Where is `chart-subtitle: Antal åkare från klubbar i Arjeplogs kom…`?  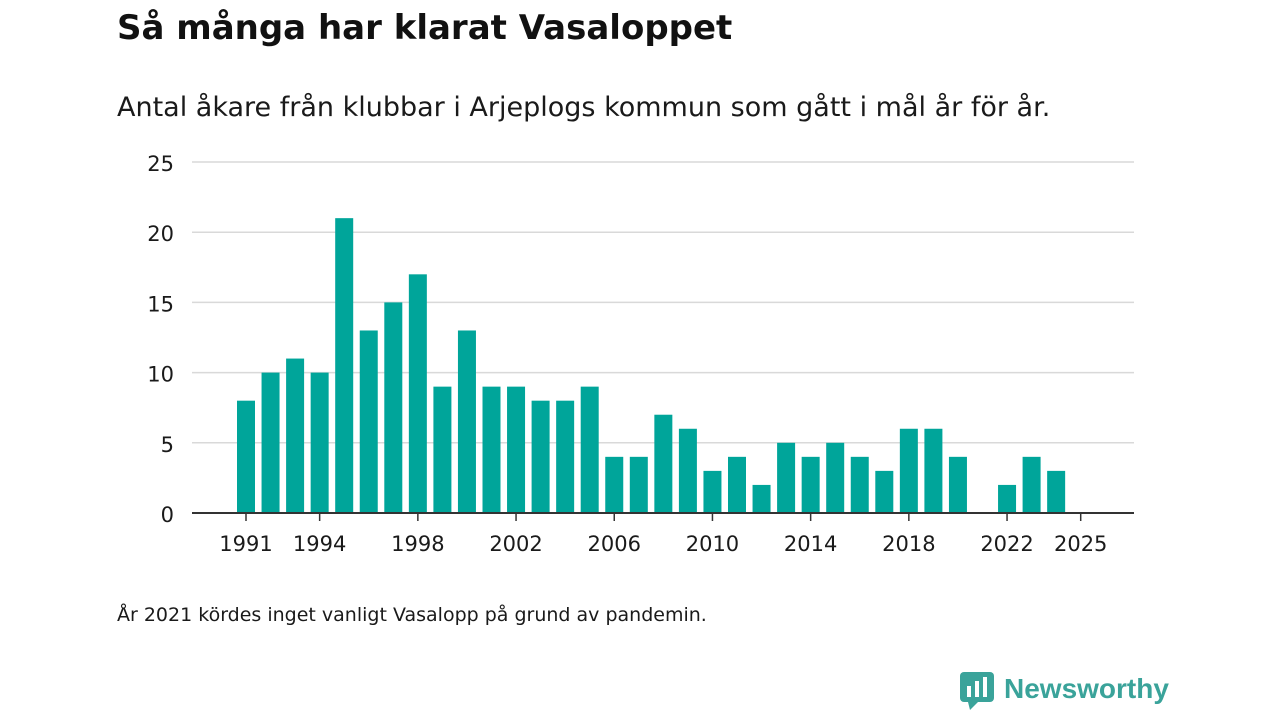 chart-subtitle: Antal åkare från klubbar i Arjeplogs kom… is located at coordinates (584, 107).